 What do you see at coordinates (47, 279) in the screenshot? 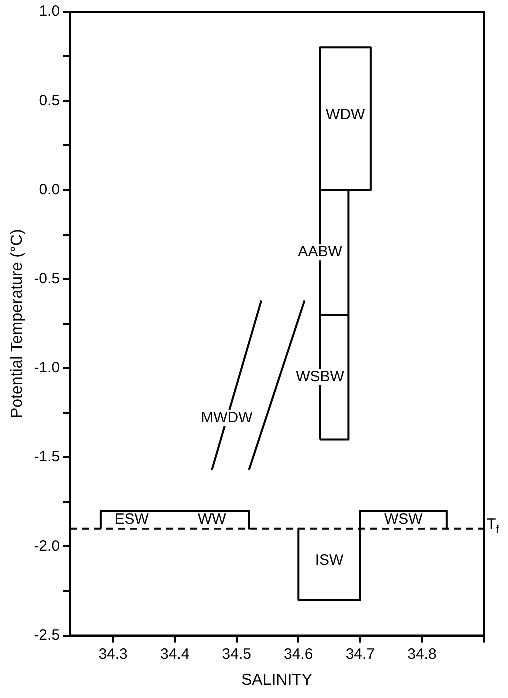
I see `y-tick-label: -0.5` at bounding box center [47, 279].